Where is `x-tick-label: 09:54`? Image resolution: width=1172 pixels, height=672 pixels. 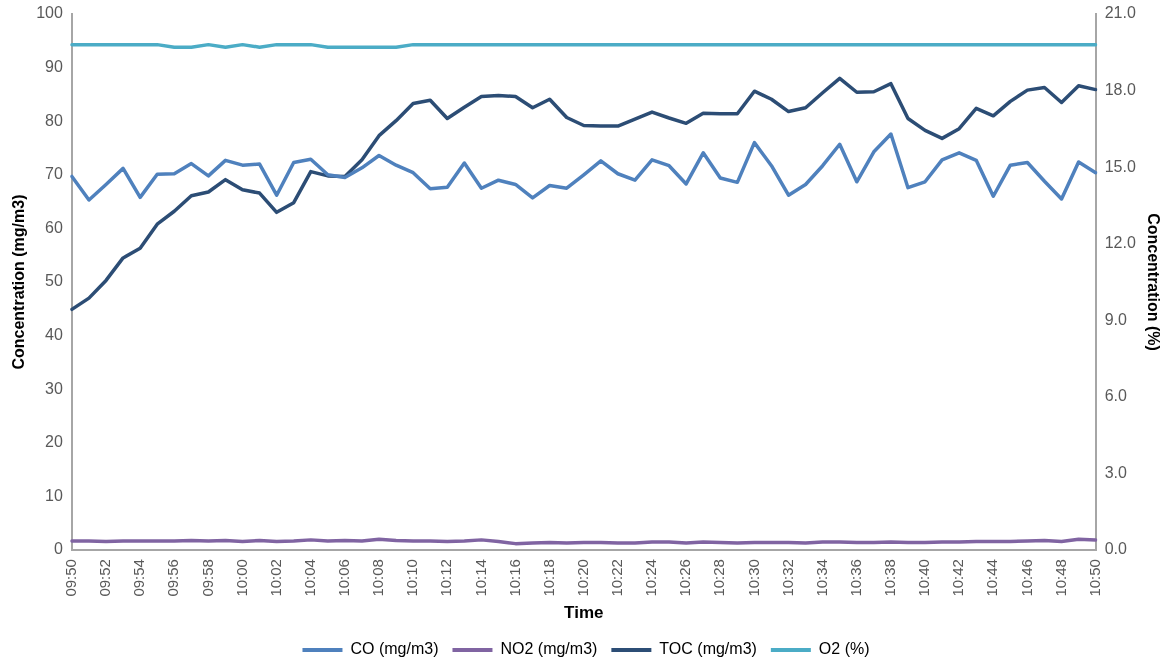 x-tick-label: 09:54 is located at coordinates (139, 578).